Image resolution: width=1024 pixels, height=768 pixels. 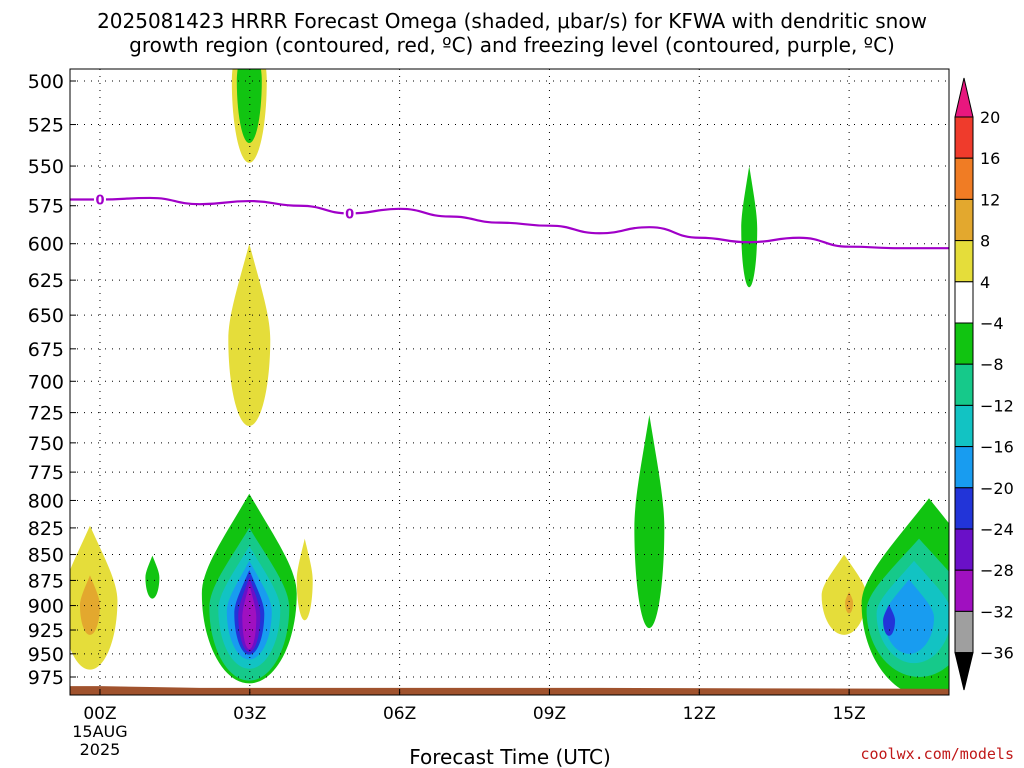 I want to click on y-tick-label-600: 600, so click(x=46, y=245).